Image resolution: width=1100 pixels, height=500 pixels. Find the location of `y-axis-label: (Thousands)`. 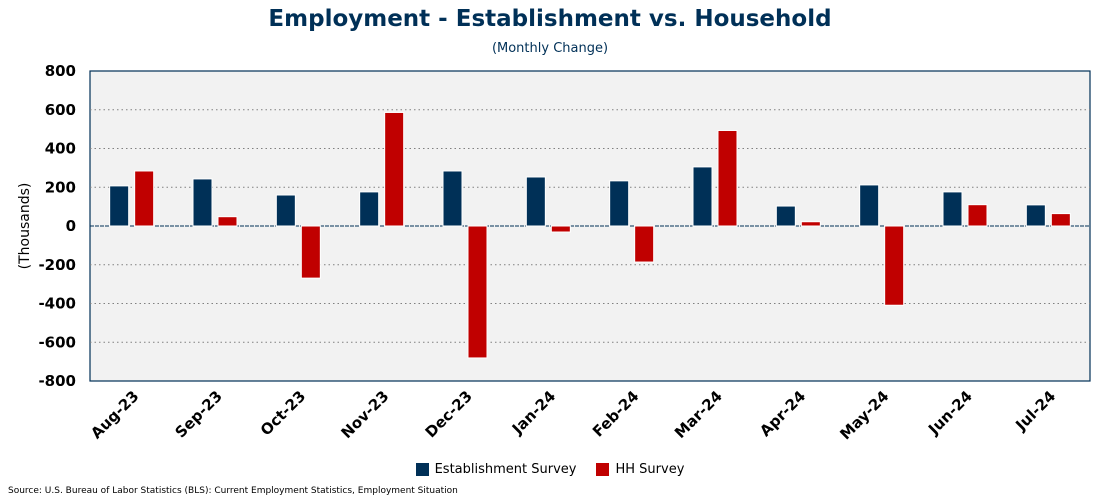

y-axis-label: (Thousands) is located at coordinates (25, 226).